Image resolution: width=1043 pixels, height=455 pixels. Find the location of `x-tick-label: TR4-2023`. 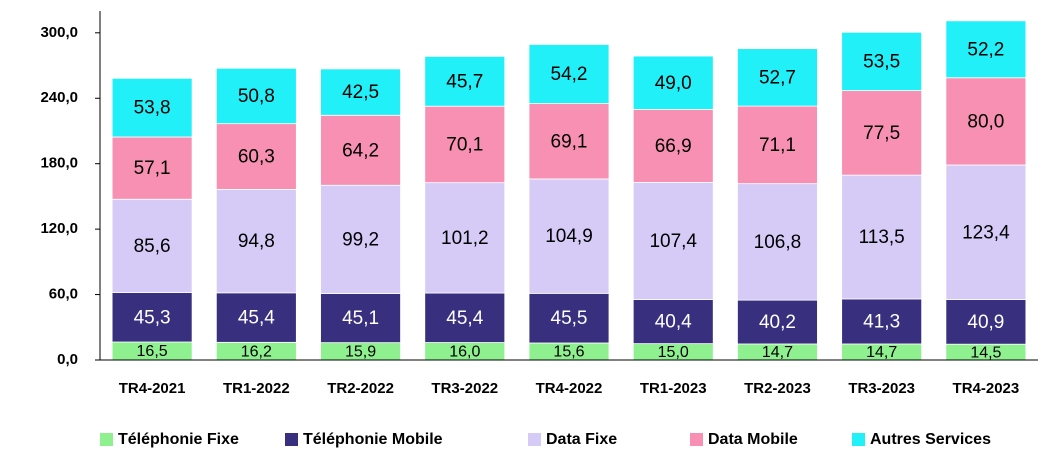

x-tick-label: TR4-2023 is located at coordinates (986, 388).